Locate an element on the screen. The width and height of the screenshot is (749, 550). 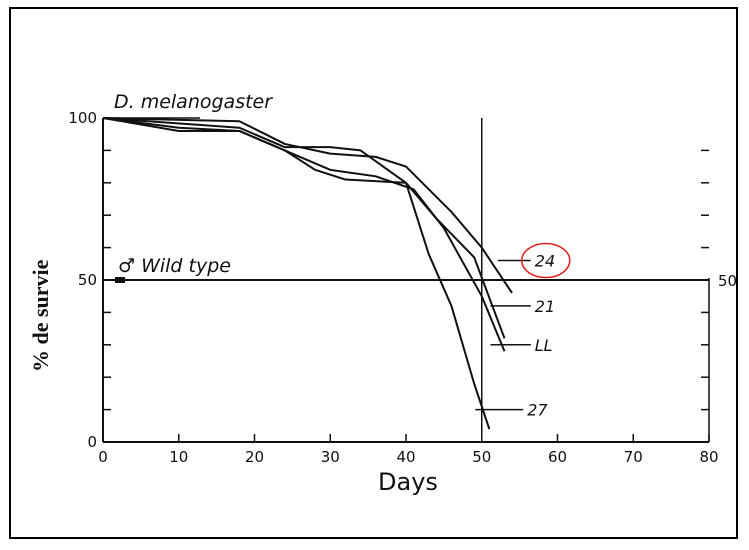
y-axis-label: % de survie is located at coordinates (40, 315).